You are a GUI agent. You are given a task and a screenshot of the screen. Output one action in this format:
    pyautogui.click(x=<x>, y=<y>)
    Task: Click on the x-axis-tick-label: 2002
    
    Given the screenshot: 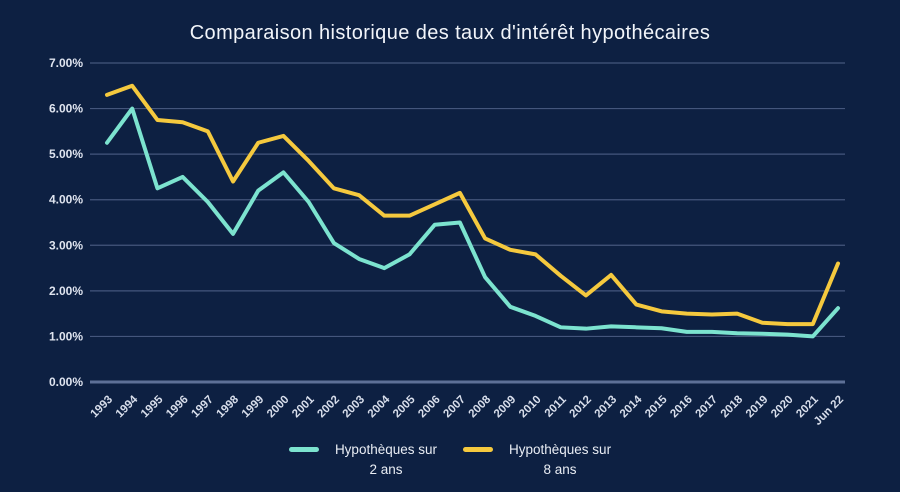 What is the action you would take?
    pyautogui.click(x=328, y=407)
    